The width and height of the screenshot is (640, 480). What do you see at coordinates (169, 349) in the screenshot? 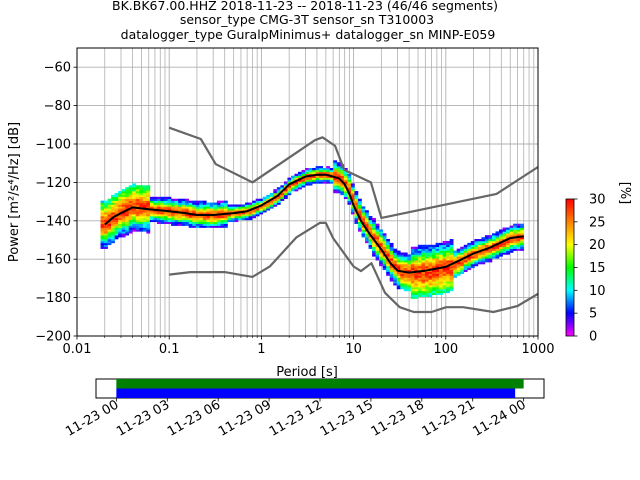
I see `x-tick-label: 0.1` at bounding box center [169, 349].